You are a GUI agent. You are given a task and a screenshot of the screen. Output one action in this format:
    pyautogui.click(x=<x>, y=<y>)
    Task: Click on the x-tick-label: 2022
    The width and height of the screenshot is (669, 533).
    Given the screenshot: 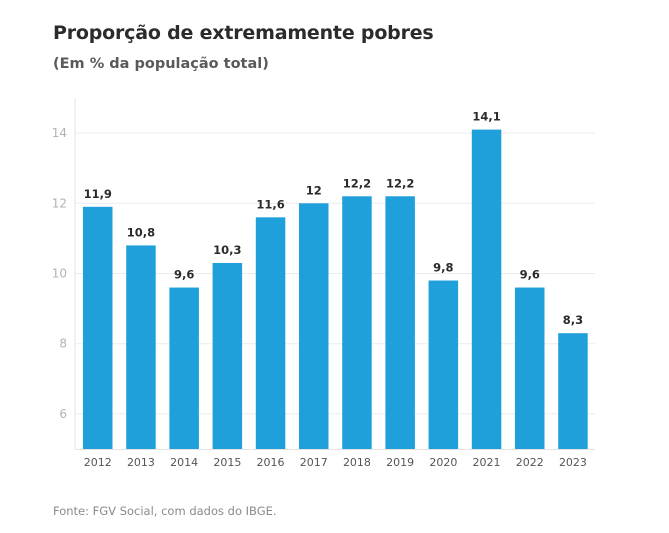 What is the action you would take?
    pyautogui.click(x=530, y=462)
    